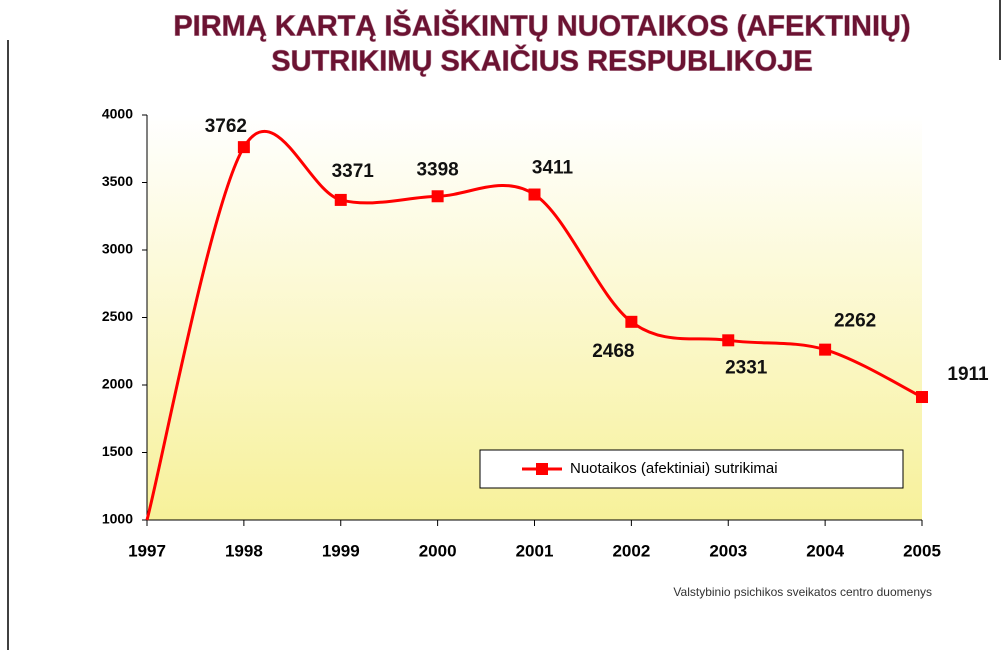  I want to click on y-tick-label: 4000, so click(117, 114).